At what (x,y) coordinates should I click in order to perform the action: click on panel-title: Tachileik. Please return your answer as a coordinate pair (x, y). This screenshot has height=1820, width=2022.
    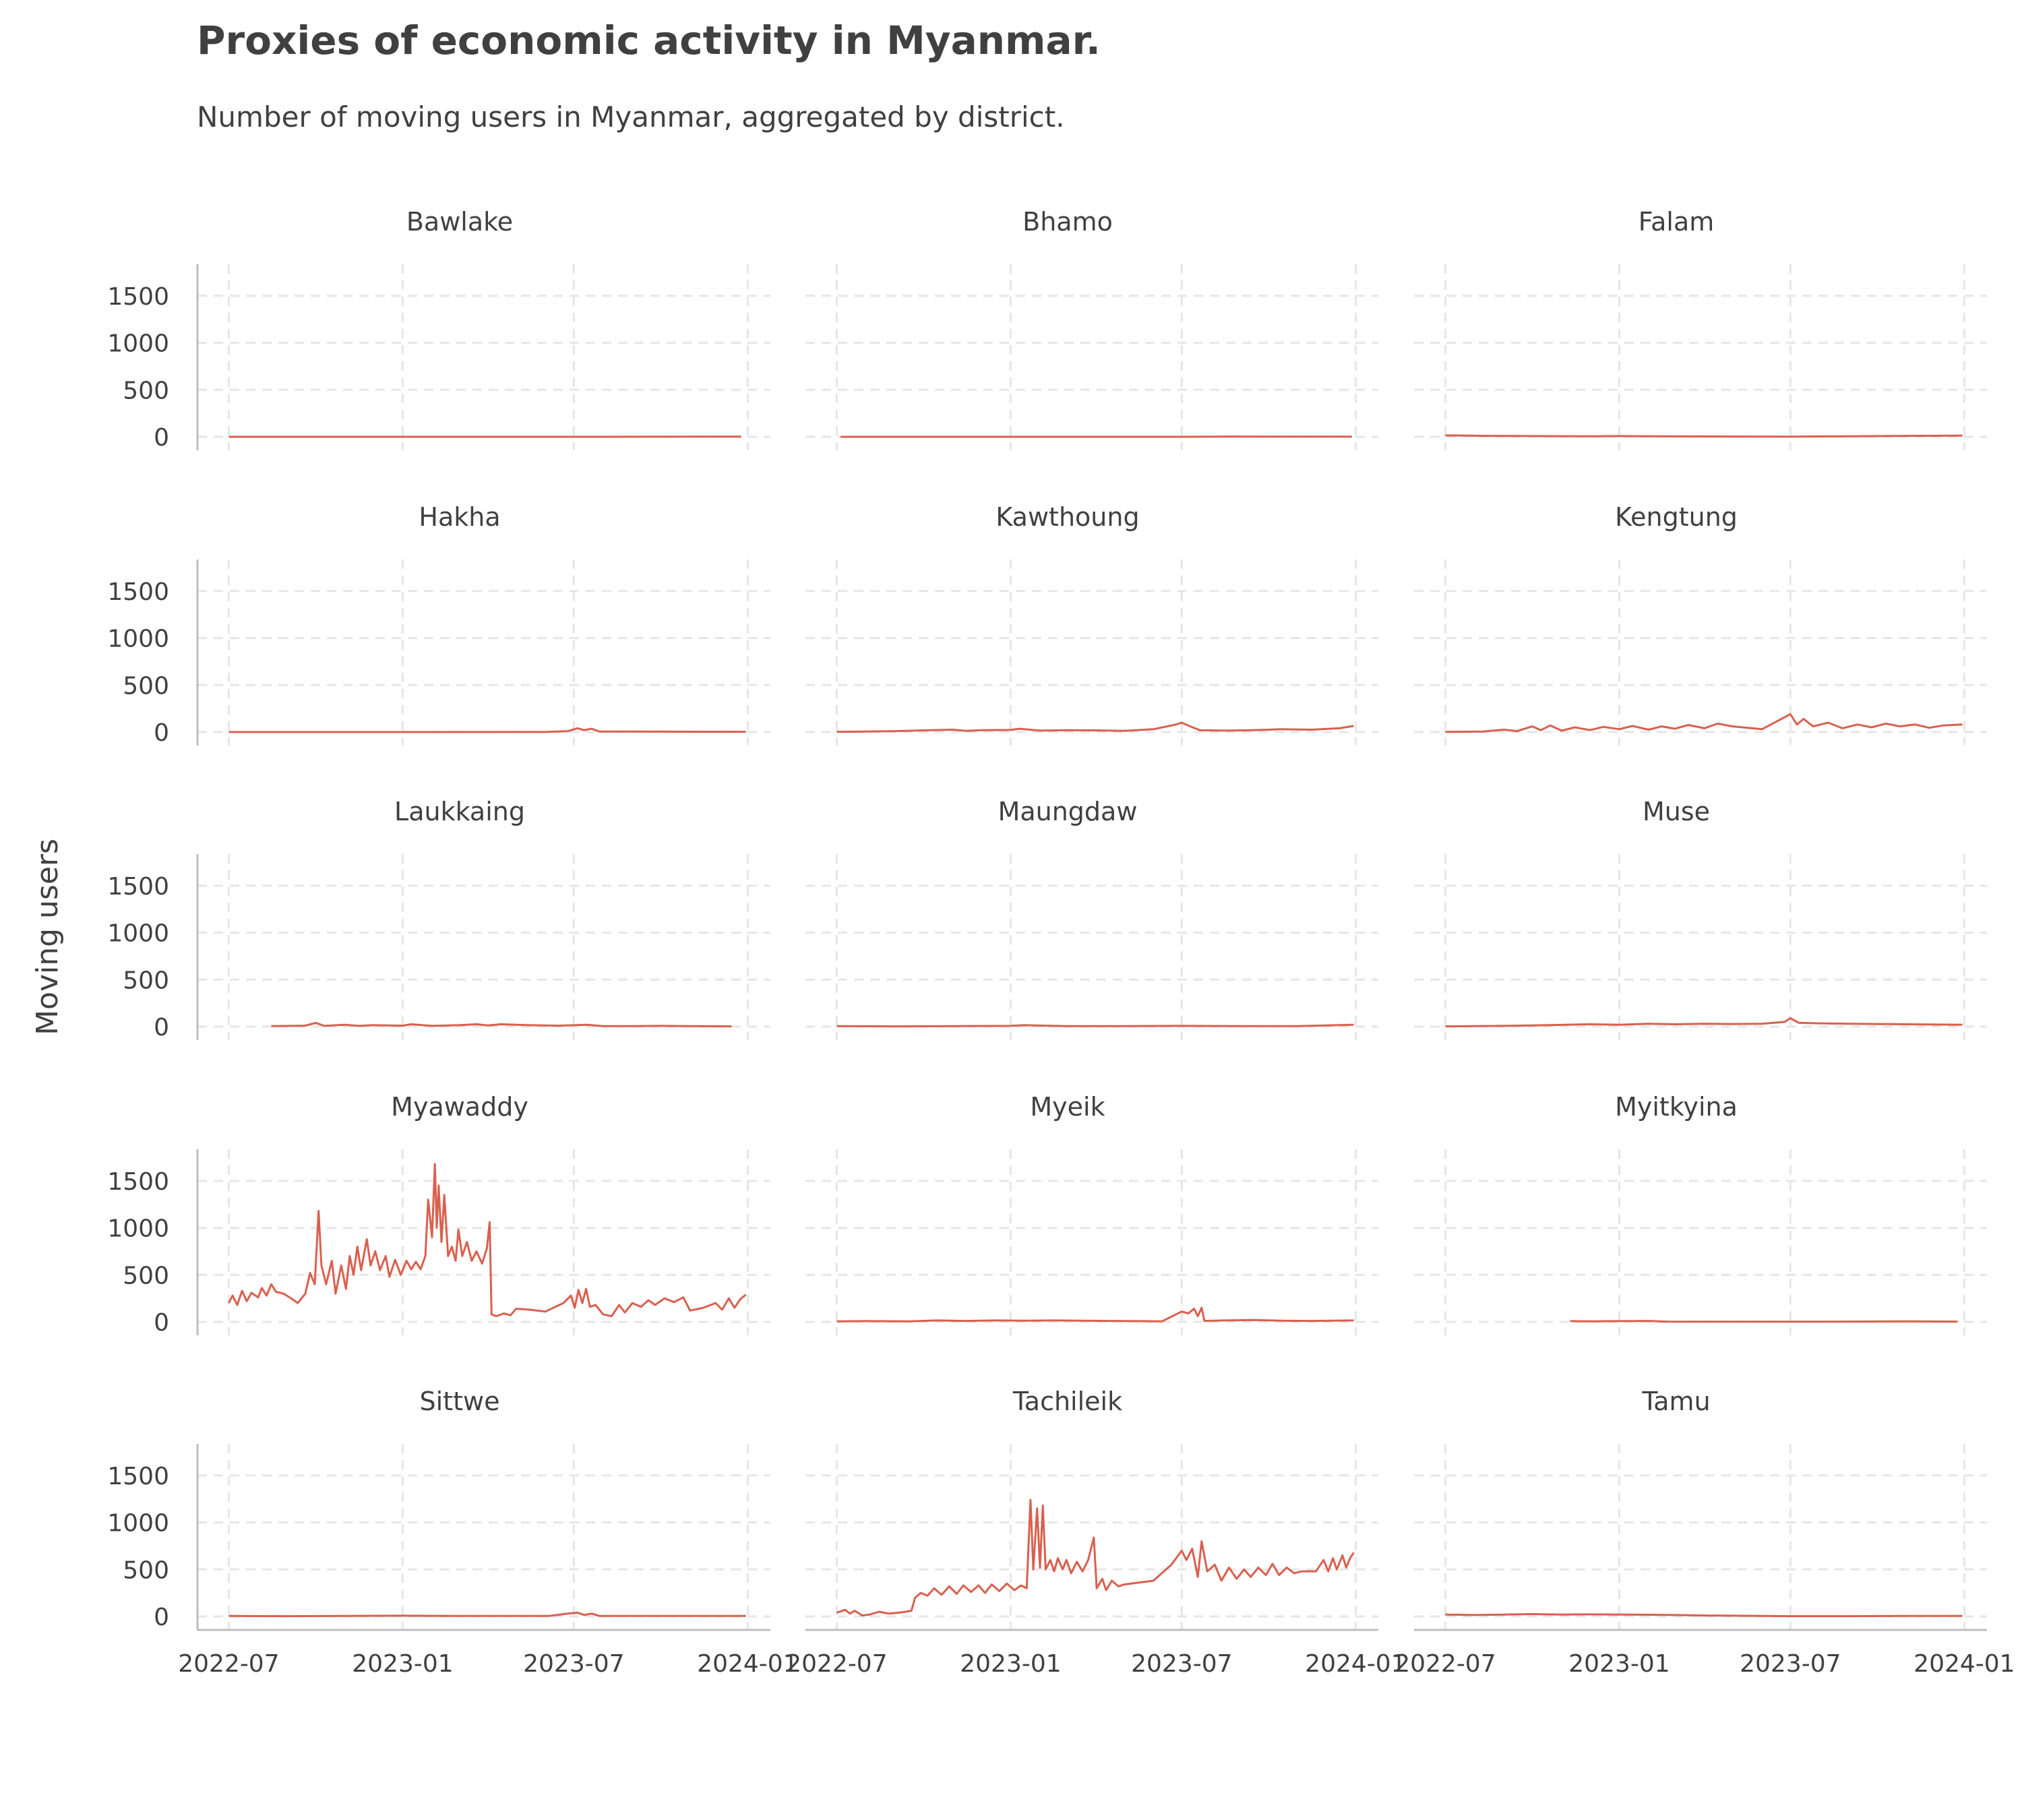
    Looking at the image, I should click on (1067, 1401).